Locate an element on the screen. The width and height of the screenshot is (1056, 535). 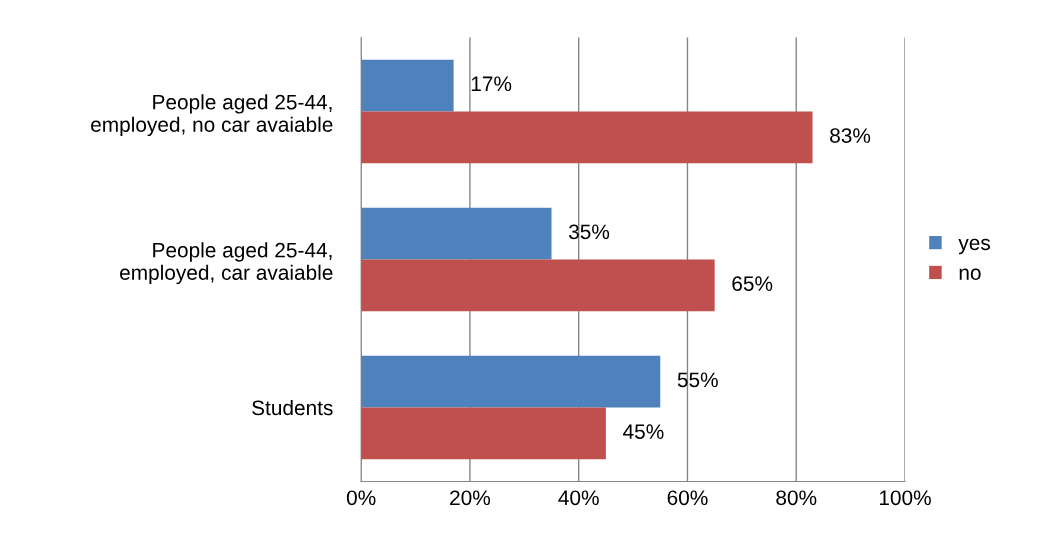
data-label: 83% is located at coordinates (850, 135).